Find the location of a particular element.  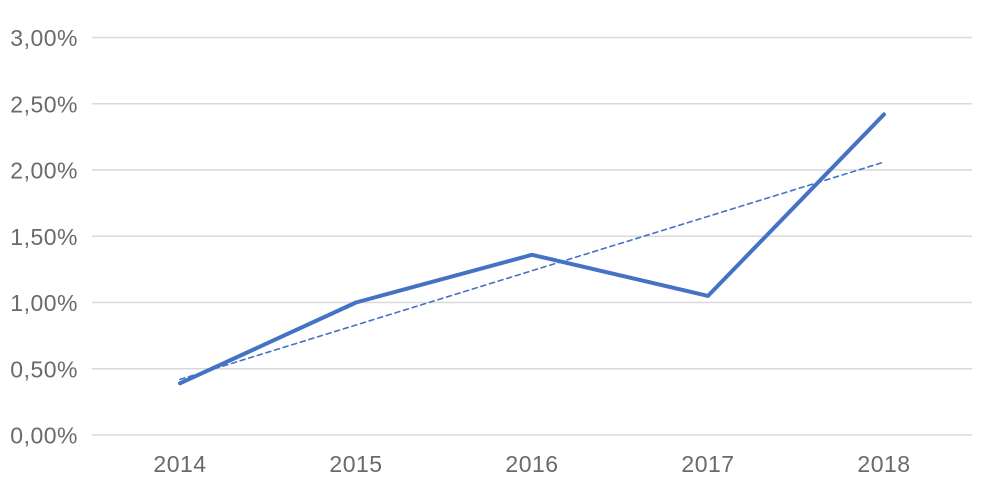

y-axis-tick-label: 2,50% is located at coordinates (44, 104).